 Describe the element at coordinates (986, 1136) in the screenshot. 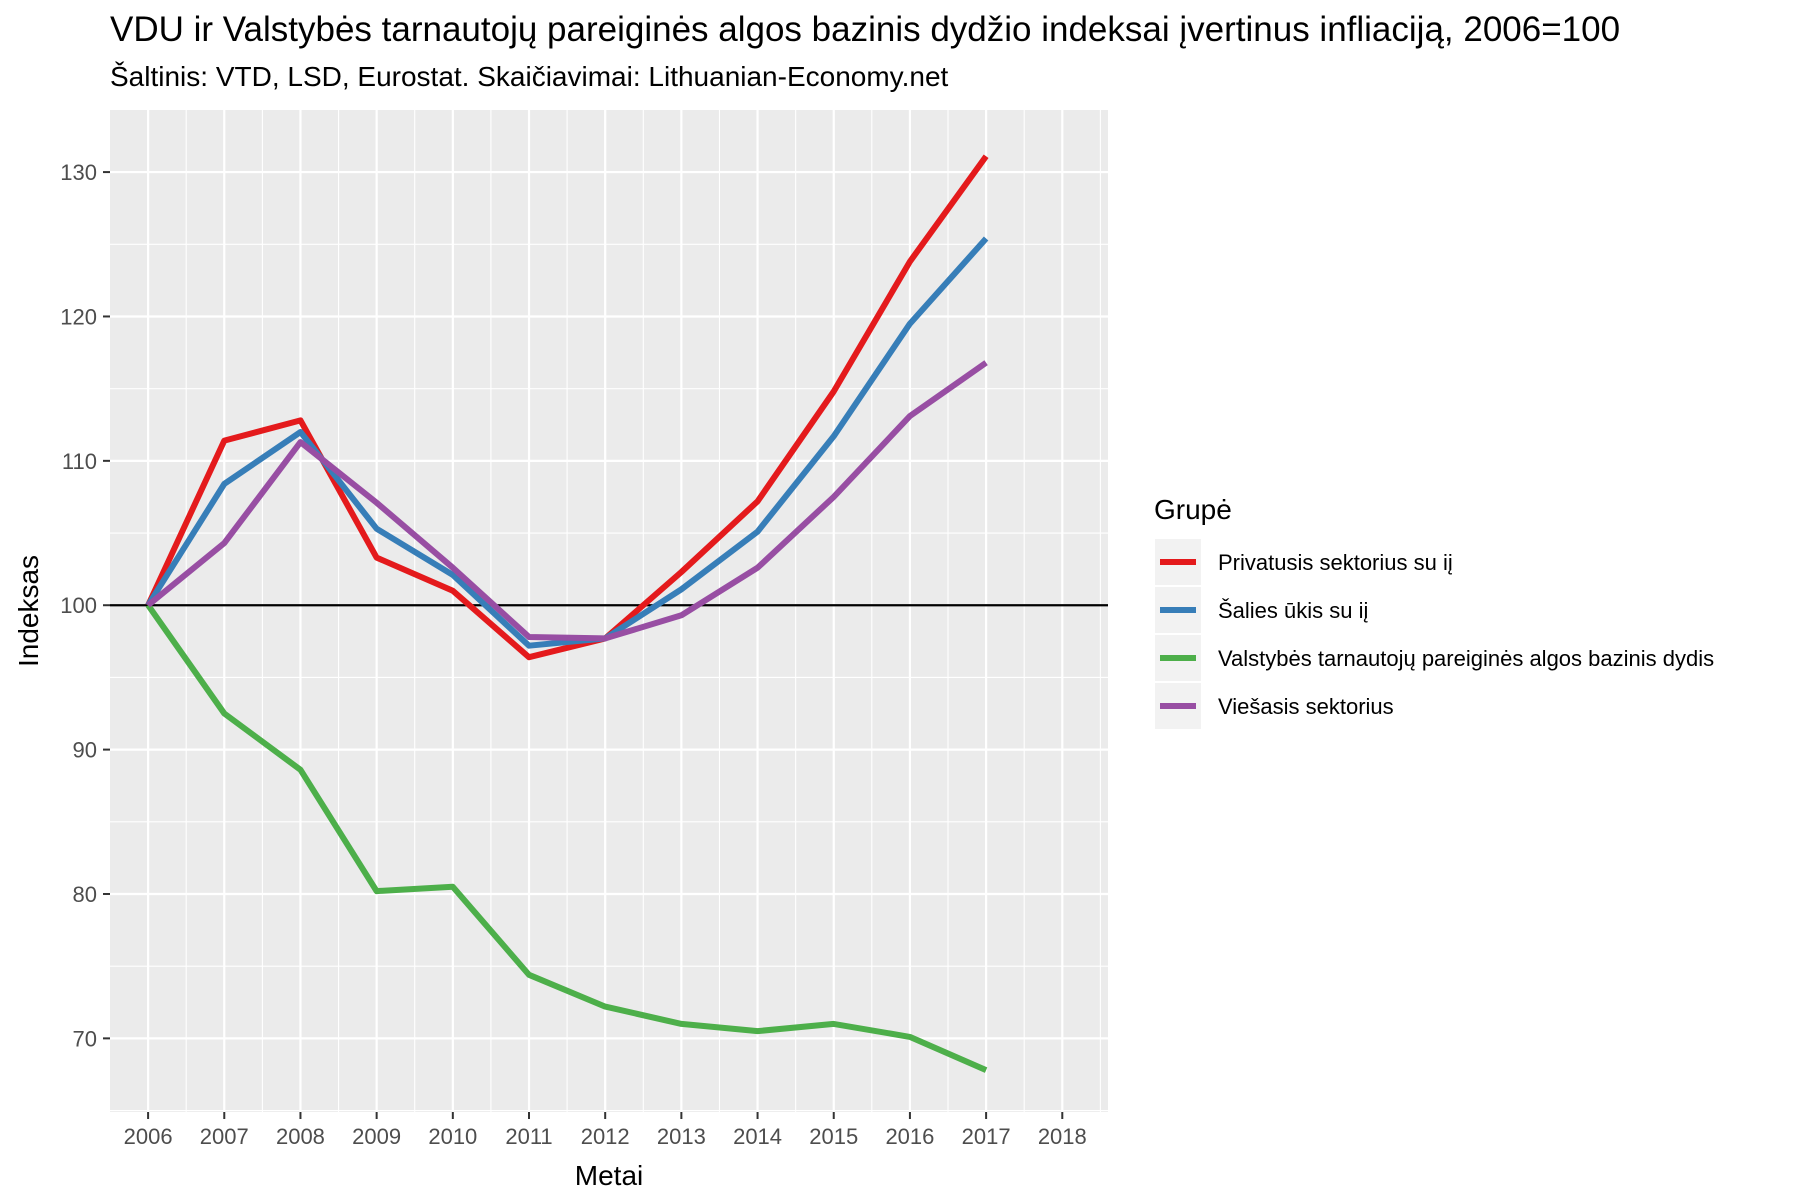

I see `x-tick-label: 2017` at that location.